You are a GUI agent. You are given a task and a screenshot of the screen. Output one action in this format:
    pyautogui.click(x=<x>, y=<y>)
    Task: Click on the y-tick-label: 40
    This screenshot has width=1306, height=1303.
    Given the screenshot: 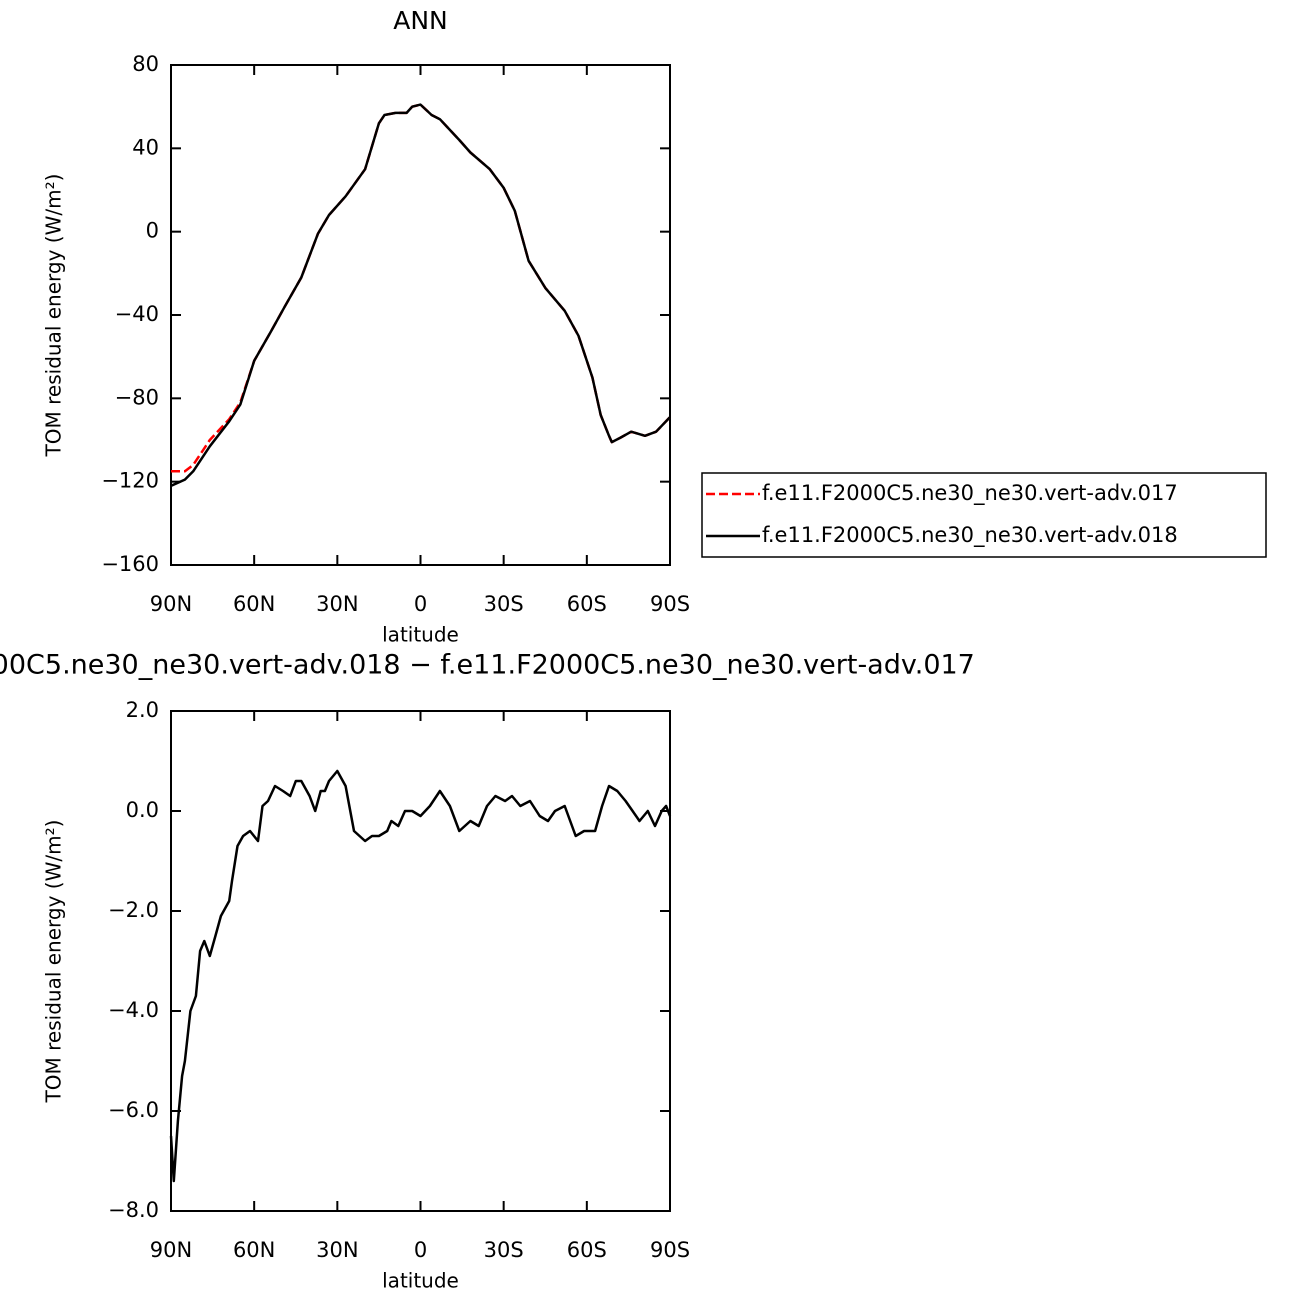 What is the action you would take?
    pyautogui.click(x=145, y=147)
    